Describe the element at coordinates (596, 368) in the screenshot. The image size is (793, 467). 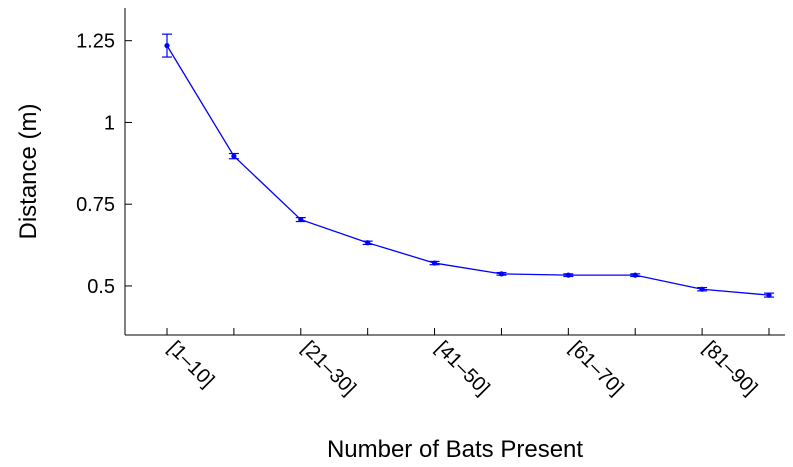
I see `x-tick-label: [61–70]` at that location.